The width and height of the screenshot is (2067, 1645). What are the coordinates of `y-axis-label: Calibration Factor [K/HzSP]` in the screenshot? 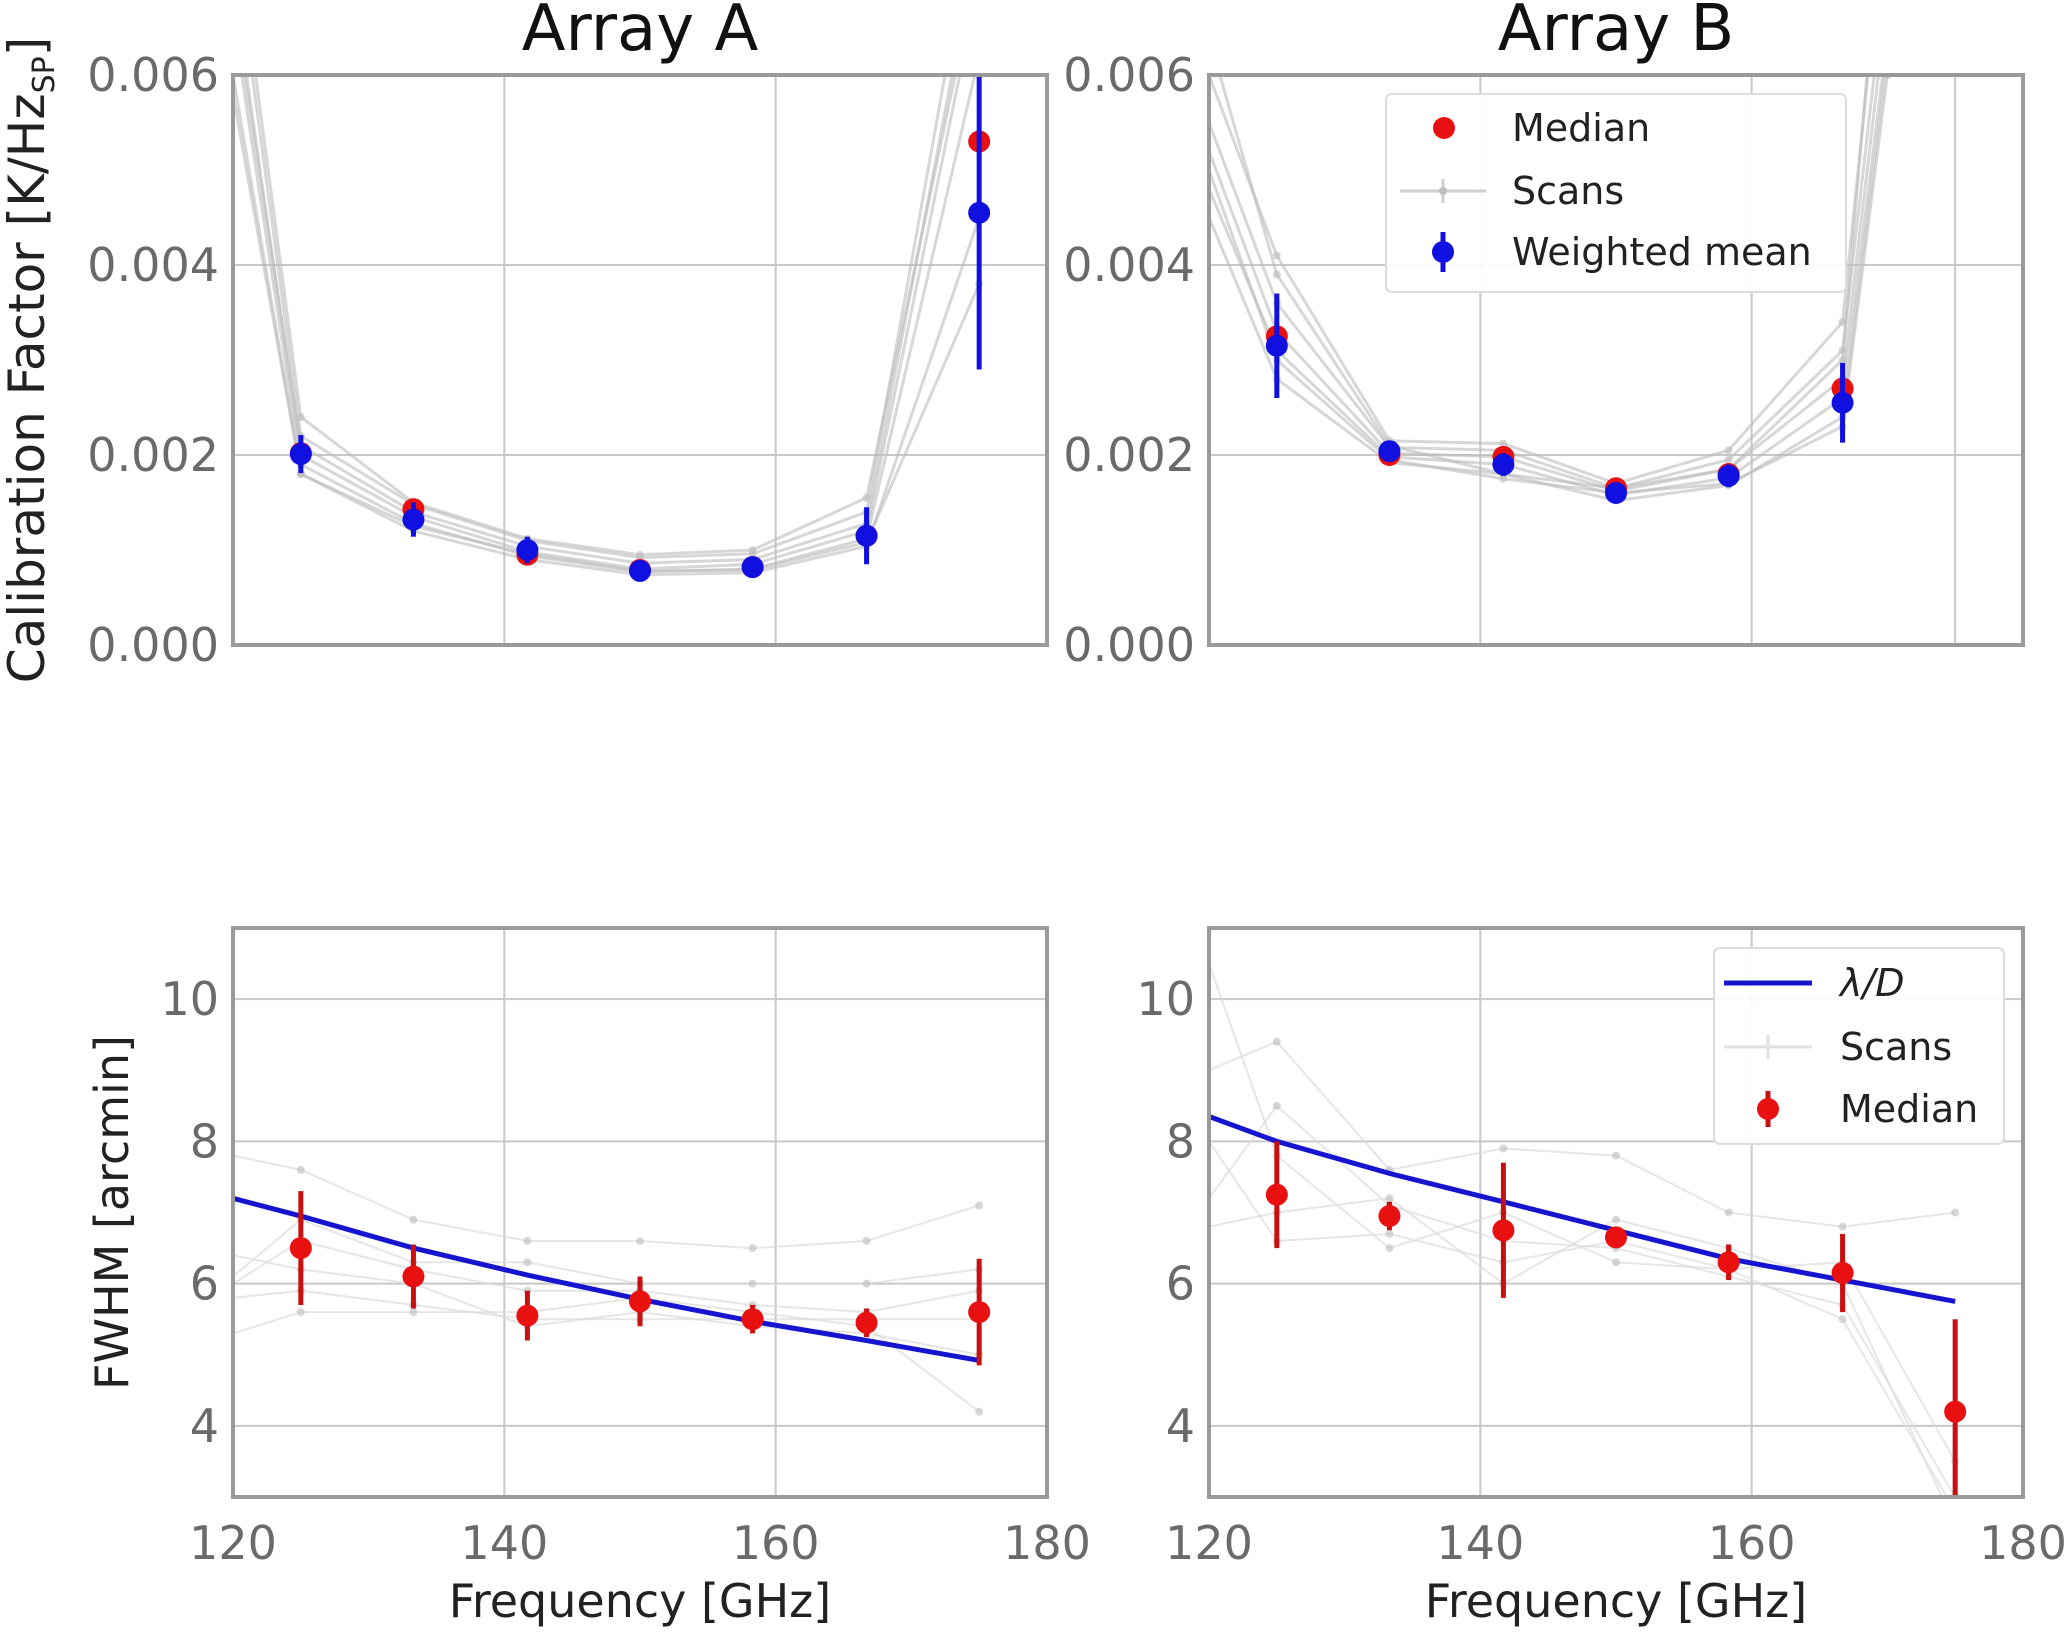 It's located at (31, 360).